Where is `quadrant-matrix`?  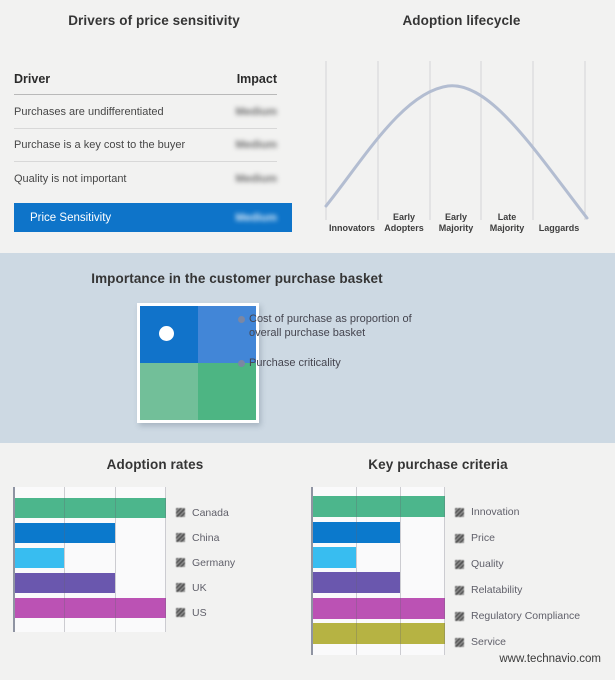
quadrant-matrix is located at coordinates (198, 363).